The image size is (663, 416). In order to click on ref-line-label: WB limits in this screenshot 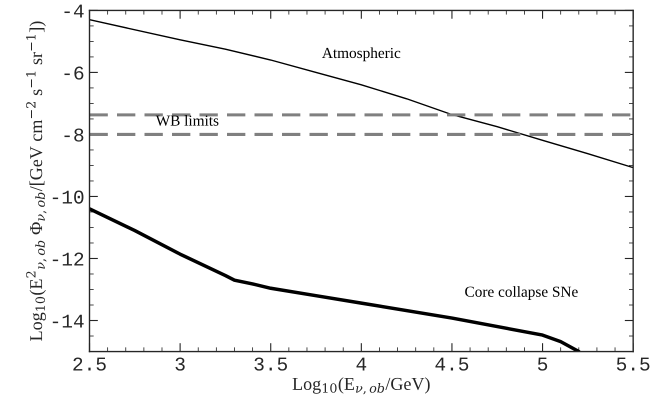, I will do `click(187, 120)`.